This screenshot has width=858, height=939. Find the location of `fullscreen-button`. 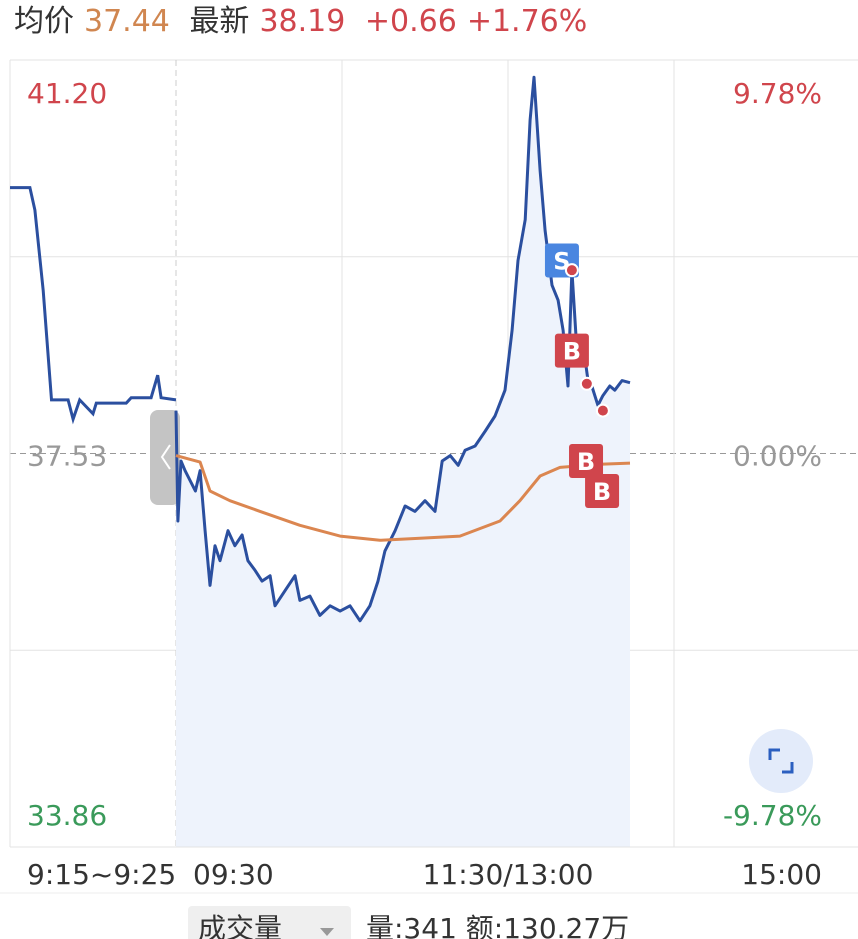

fullscreen-button is located at coordinates (781, 761).